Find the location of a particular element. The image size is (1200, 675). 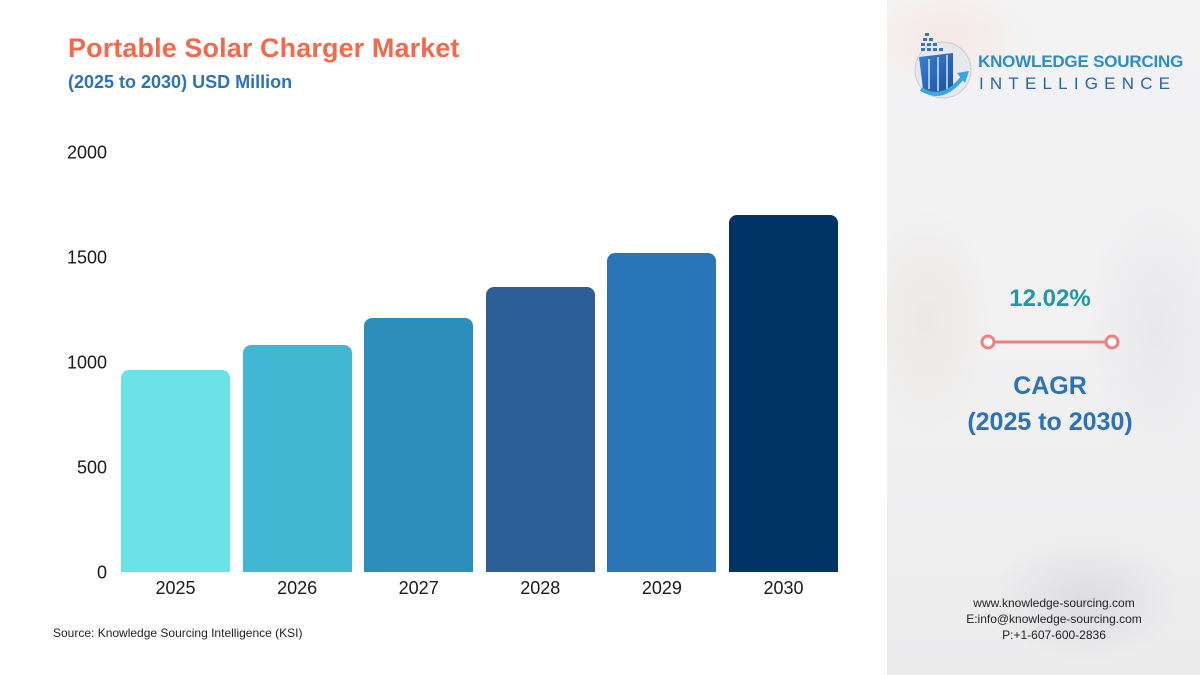

bar-2029 is located at coordinates (662, 412).